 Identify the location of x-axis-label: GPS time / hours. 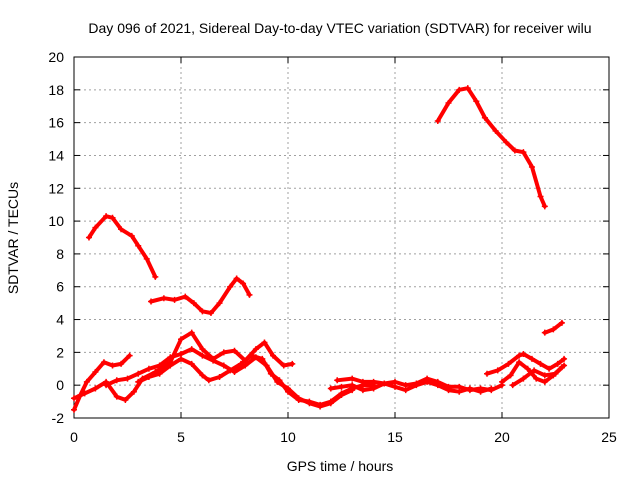
(340, 466).